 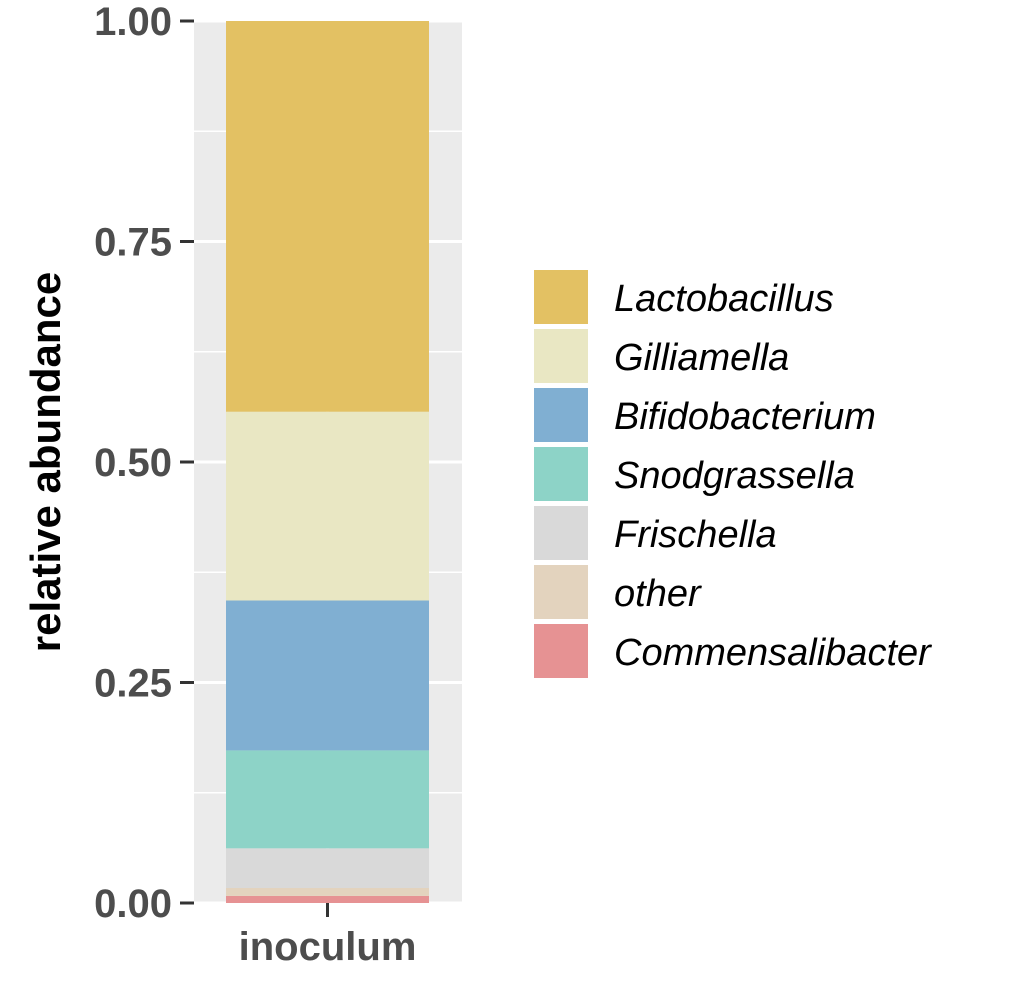 I want to click on x-axis: inoculum, so click(x=328, y=936).